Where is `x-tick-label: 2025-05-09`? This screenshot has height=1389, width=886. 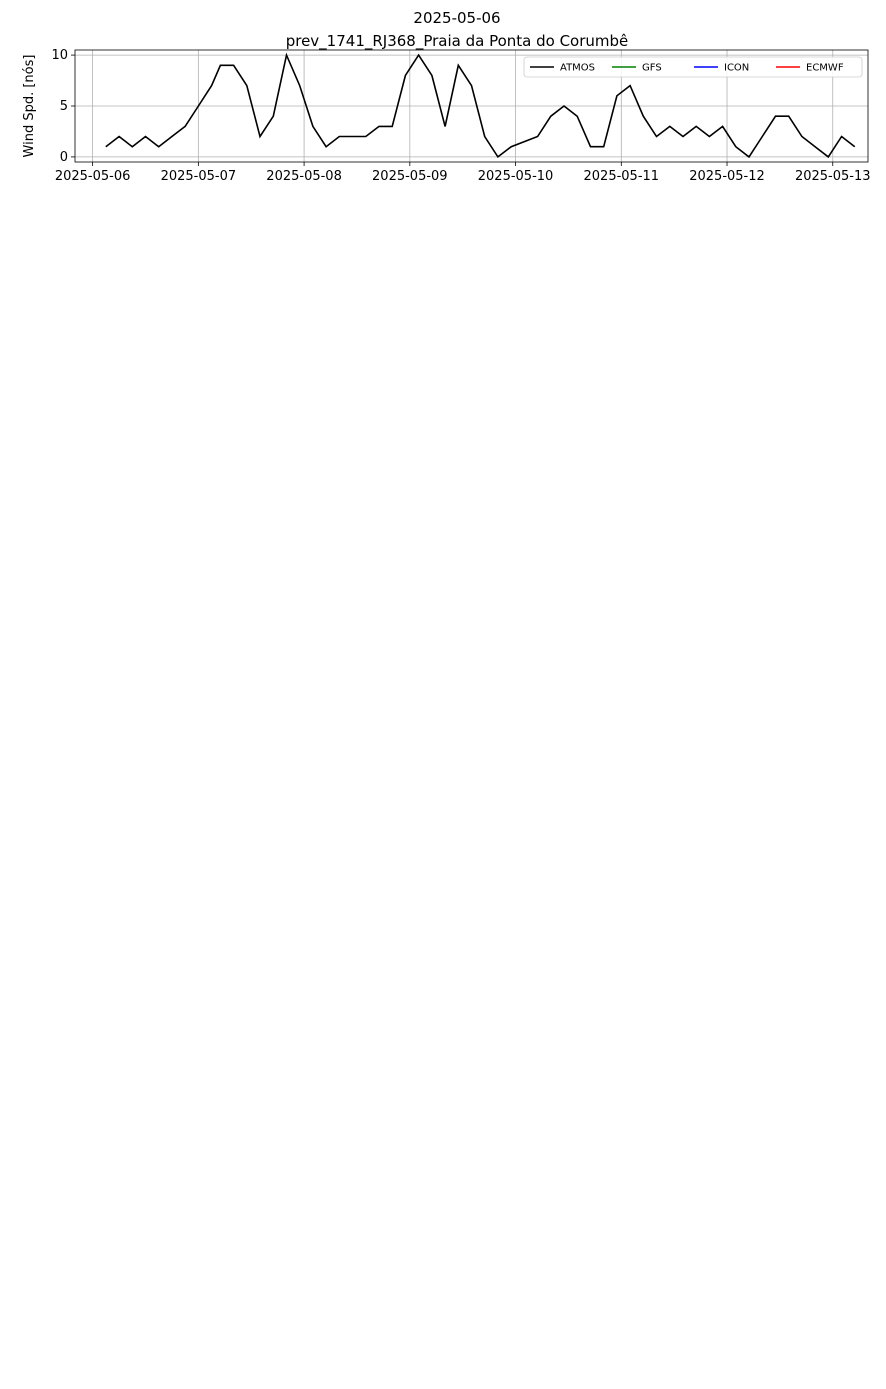
x-tick-label: 2025-05-09 is located at coordinates (410, 176).